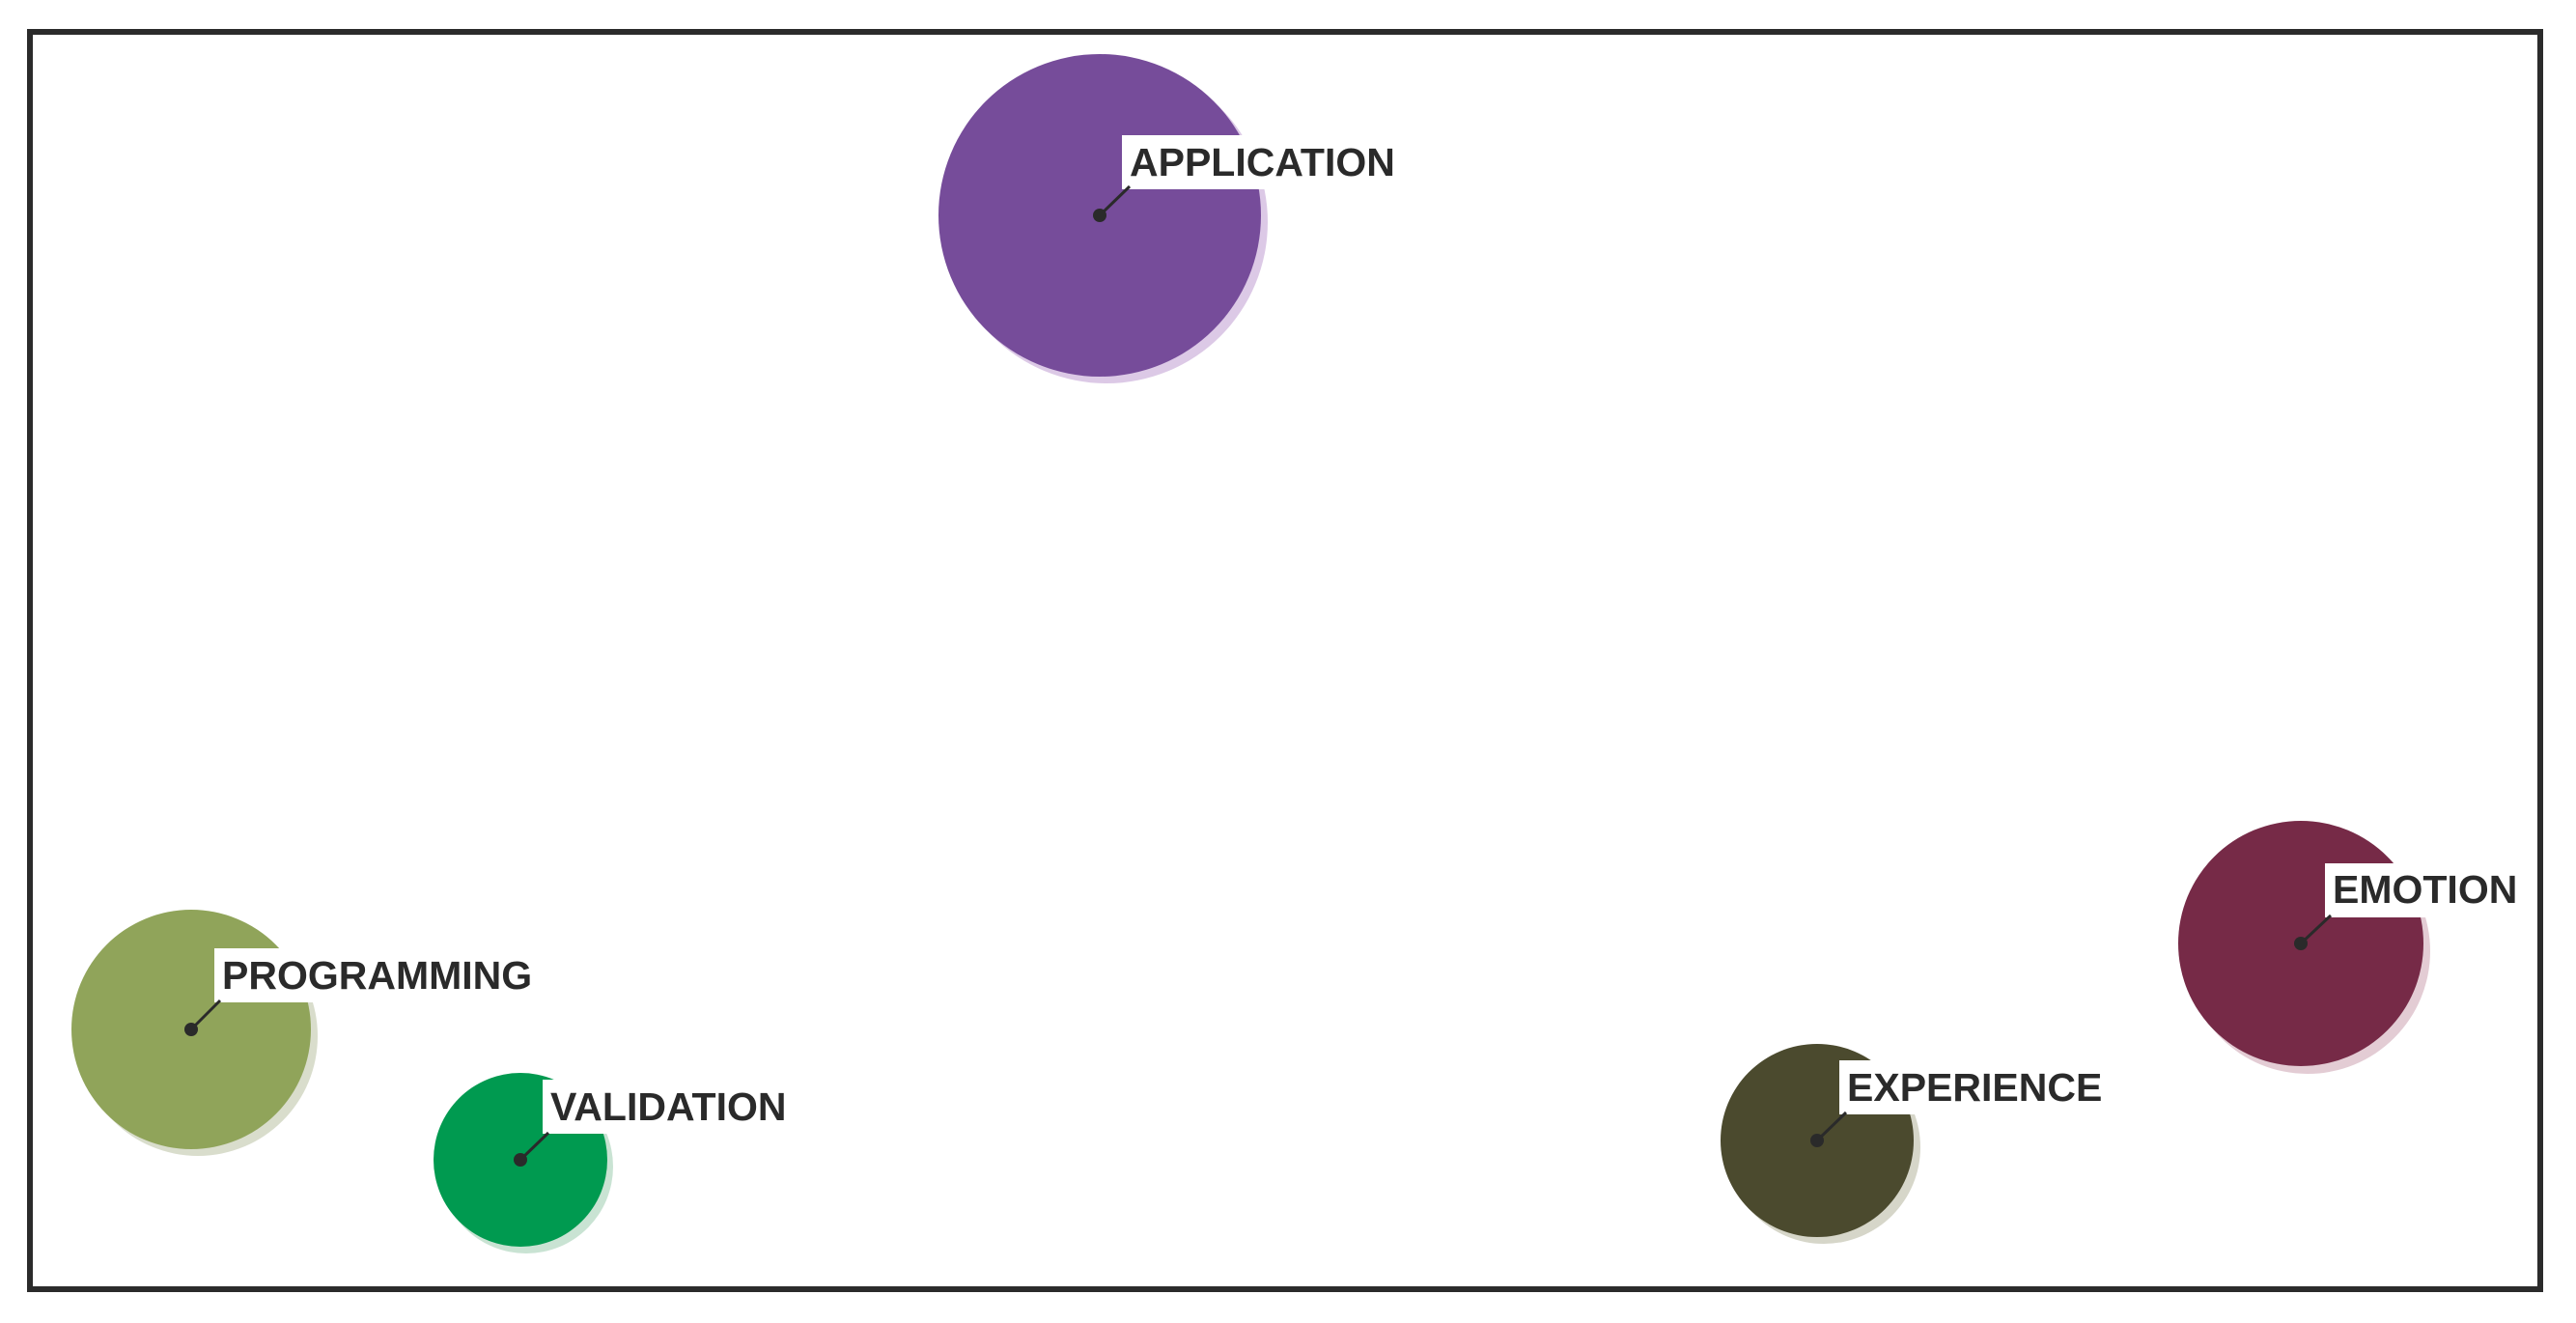 Image resolution: width=2576 pixels, height=1323 pixels. Describe the element at coordinates (1817, 1140) in the screenshot. I see `node-experience-center-dot` at that location.